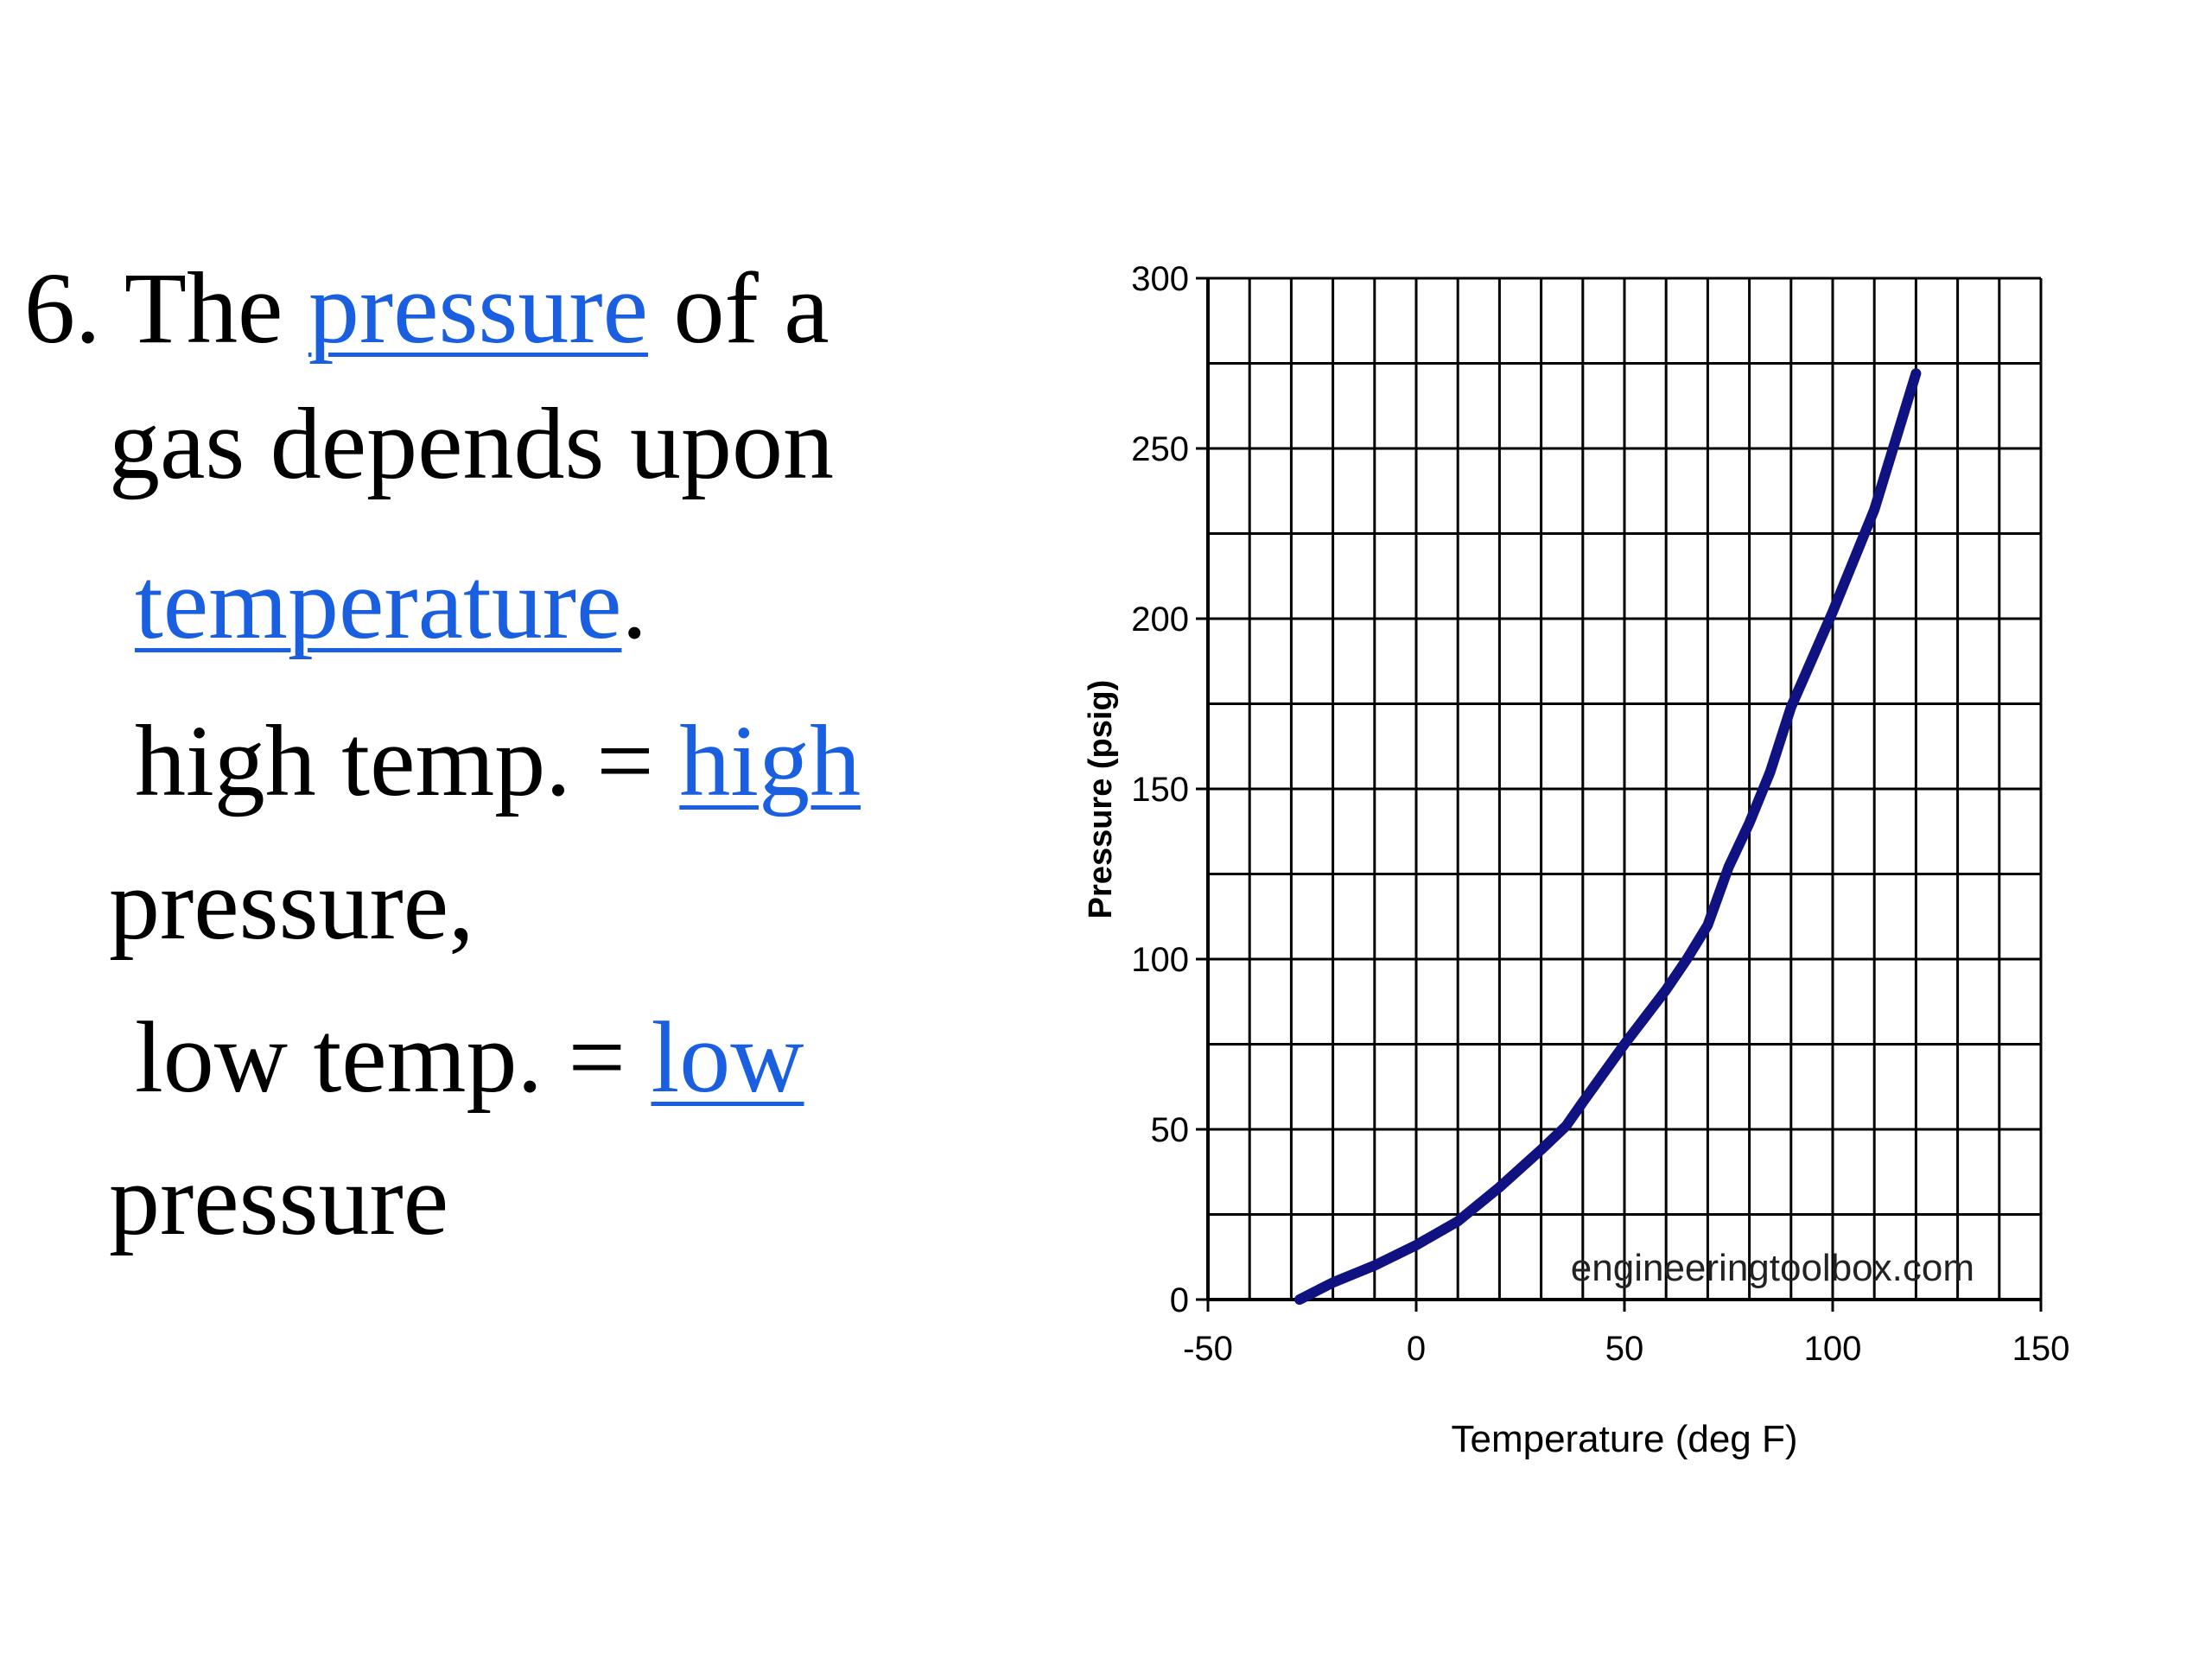  What do you see at coordinates (1624, 1349) in the screenshot?
I see `x-tick-label: 50` at bounding box center [1624, 1349].